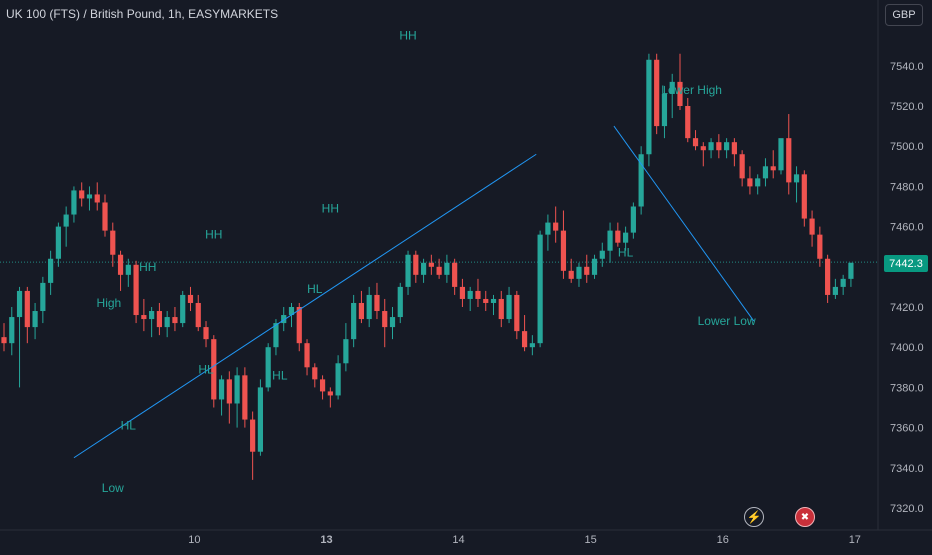 The image size is (932, 555). Describe the element at coordinates (805, 517) in the screenshot. I see `uk-flag-icon: ✖` at that location.